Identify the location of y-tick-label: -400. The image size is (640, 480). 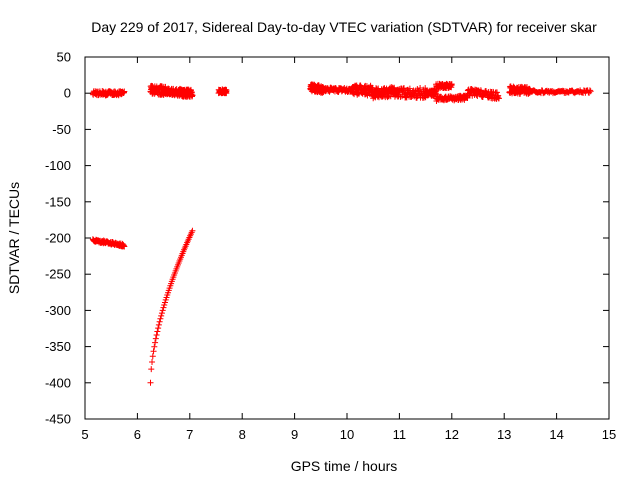
(58, 382).